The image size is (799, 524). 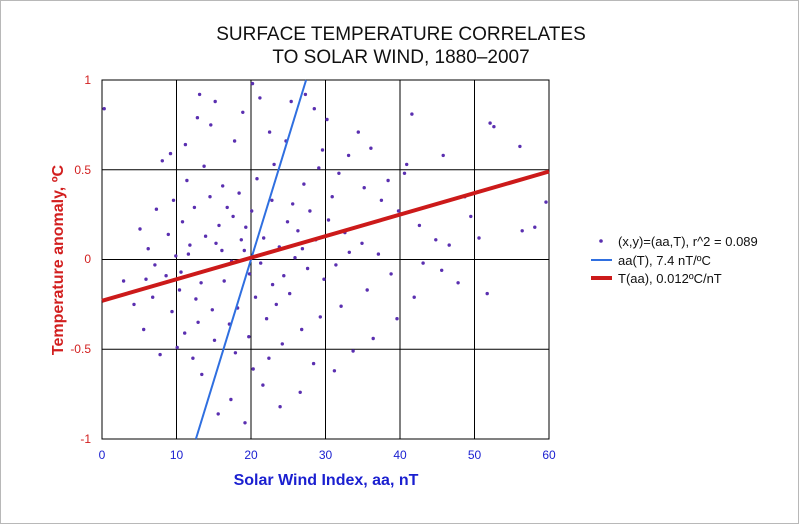 I want to click on x-tick-label: 30, so click(x=326, y=455).